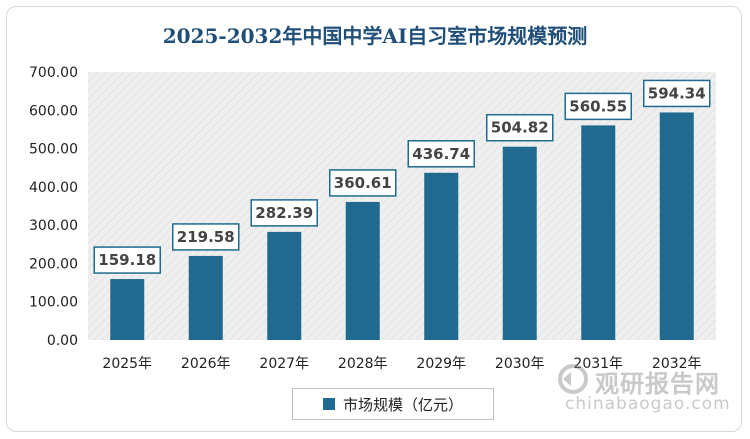 Image resolution: width=750 pixels, height=439 pixels. Describe the element at coordinates (677, 364) in the screenshot. I see `x-tick-label: 2032年` at that location.